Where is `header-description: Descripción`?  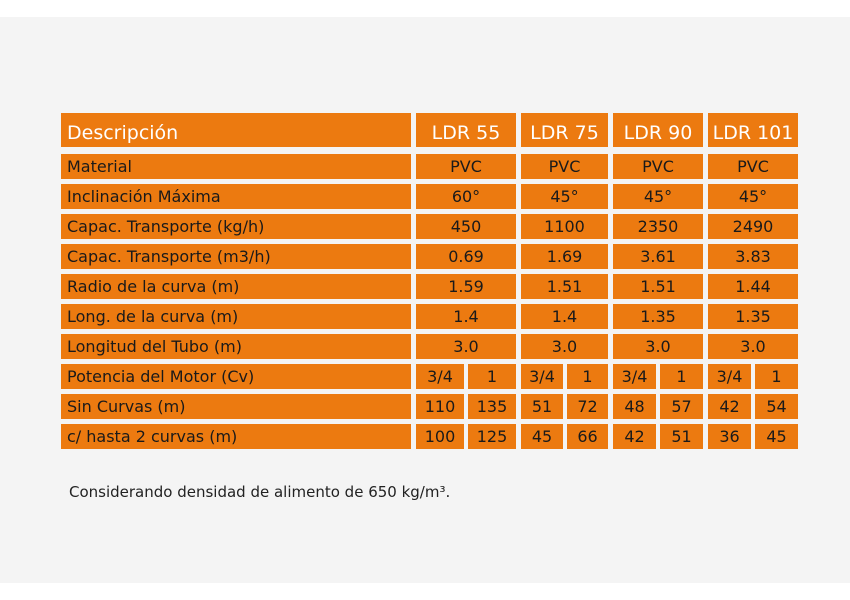 header-description: Descripción is located at coordinates (236, 130).